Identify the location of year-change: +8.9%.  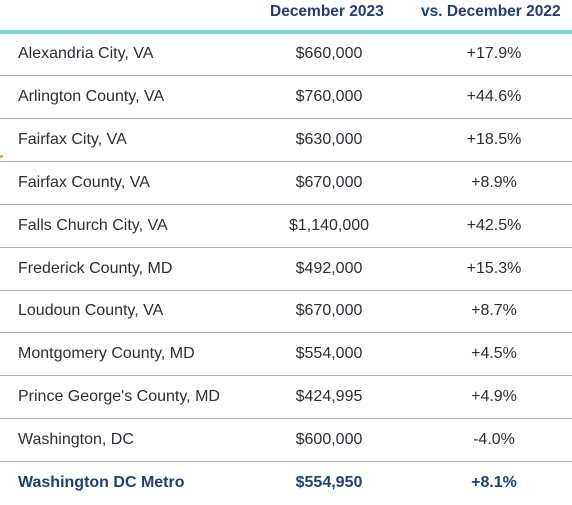
(494, 182).